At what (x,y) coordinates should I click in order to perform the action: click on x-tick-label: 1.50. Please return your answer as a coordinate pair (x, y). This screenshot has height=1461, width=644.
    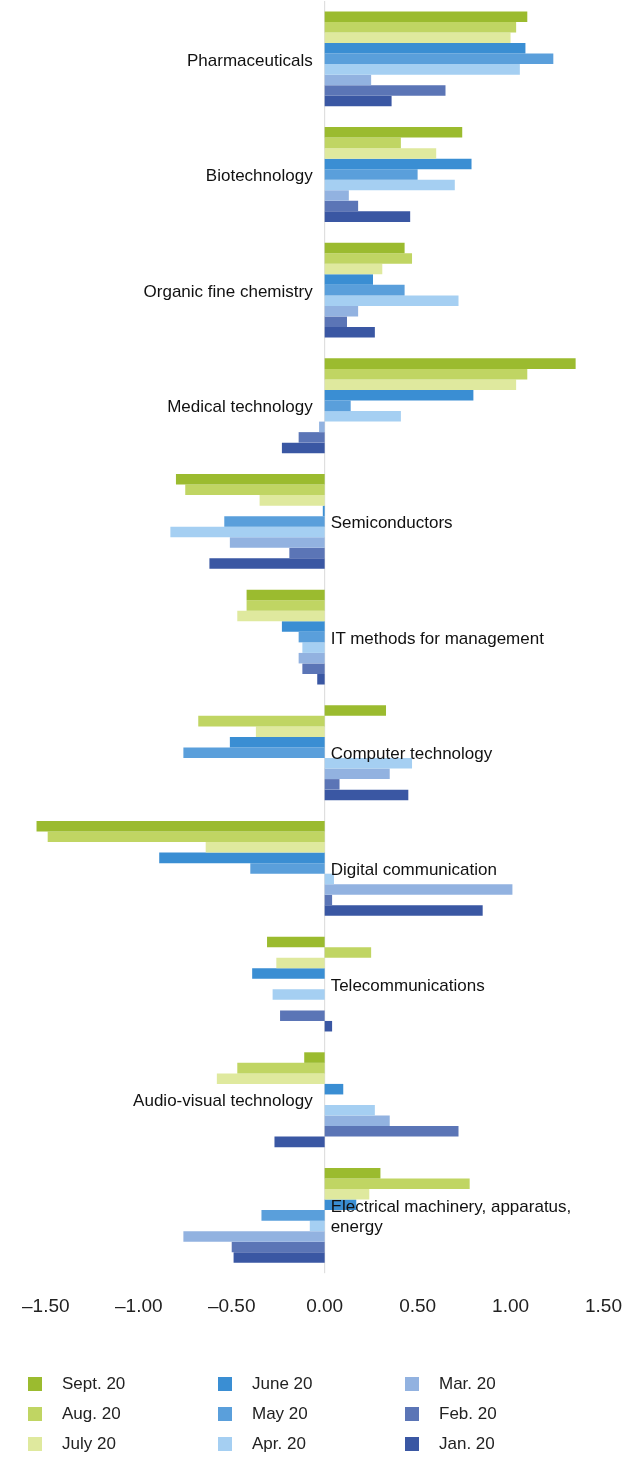
    Looking at the image, I should click on (603, 1305).